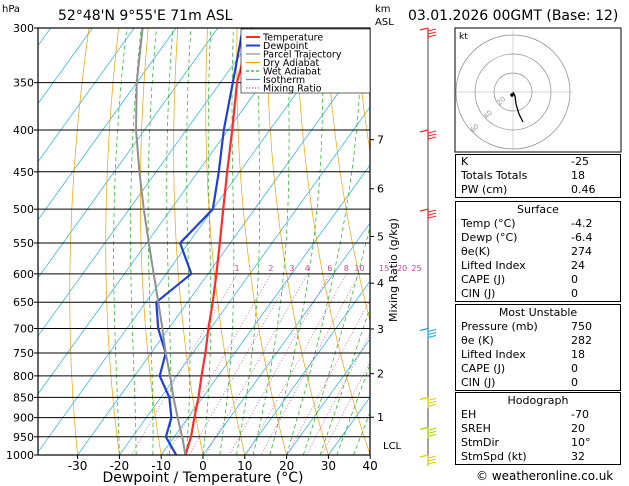 Image resolution: width=629 pixels, height=486 pixels. What do you see at coordinates (285, 46) in the screenshot?
I see `legend-label: Dewpoint` at bounding box center [285, 46].